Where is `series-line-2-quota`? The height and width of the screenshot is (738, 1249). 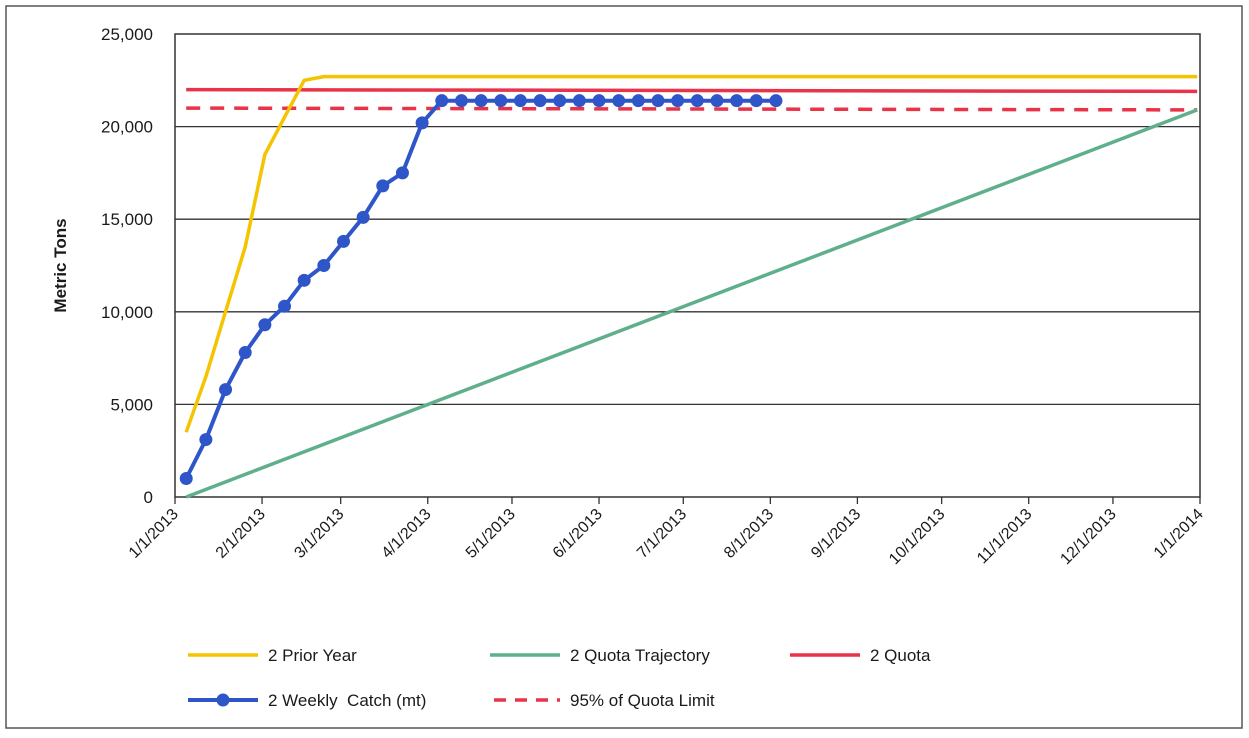 series-line-2-quota is located at coordinates (692, 90).